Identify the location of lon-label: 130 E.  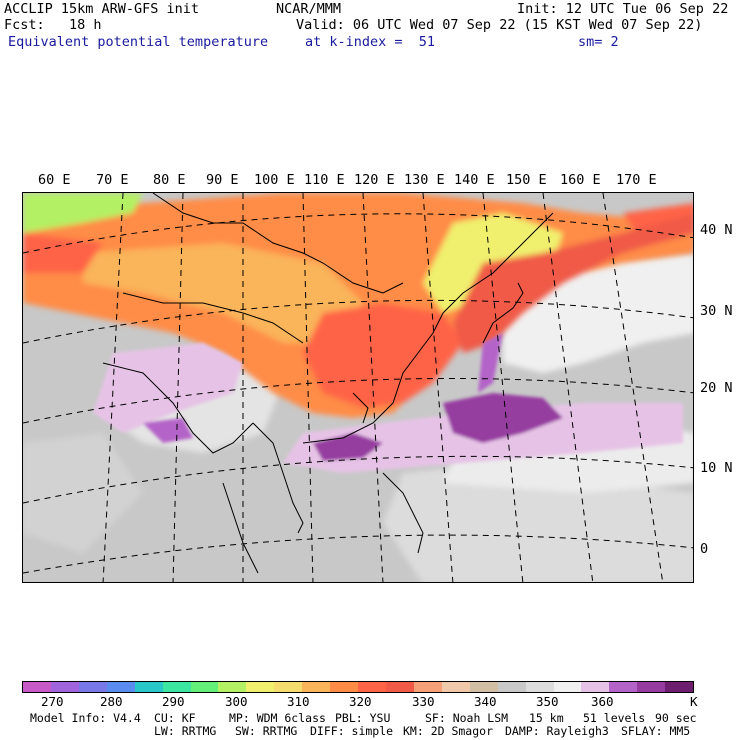
(424, 180).